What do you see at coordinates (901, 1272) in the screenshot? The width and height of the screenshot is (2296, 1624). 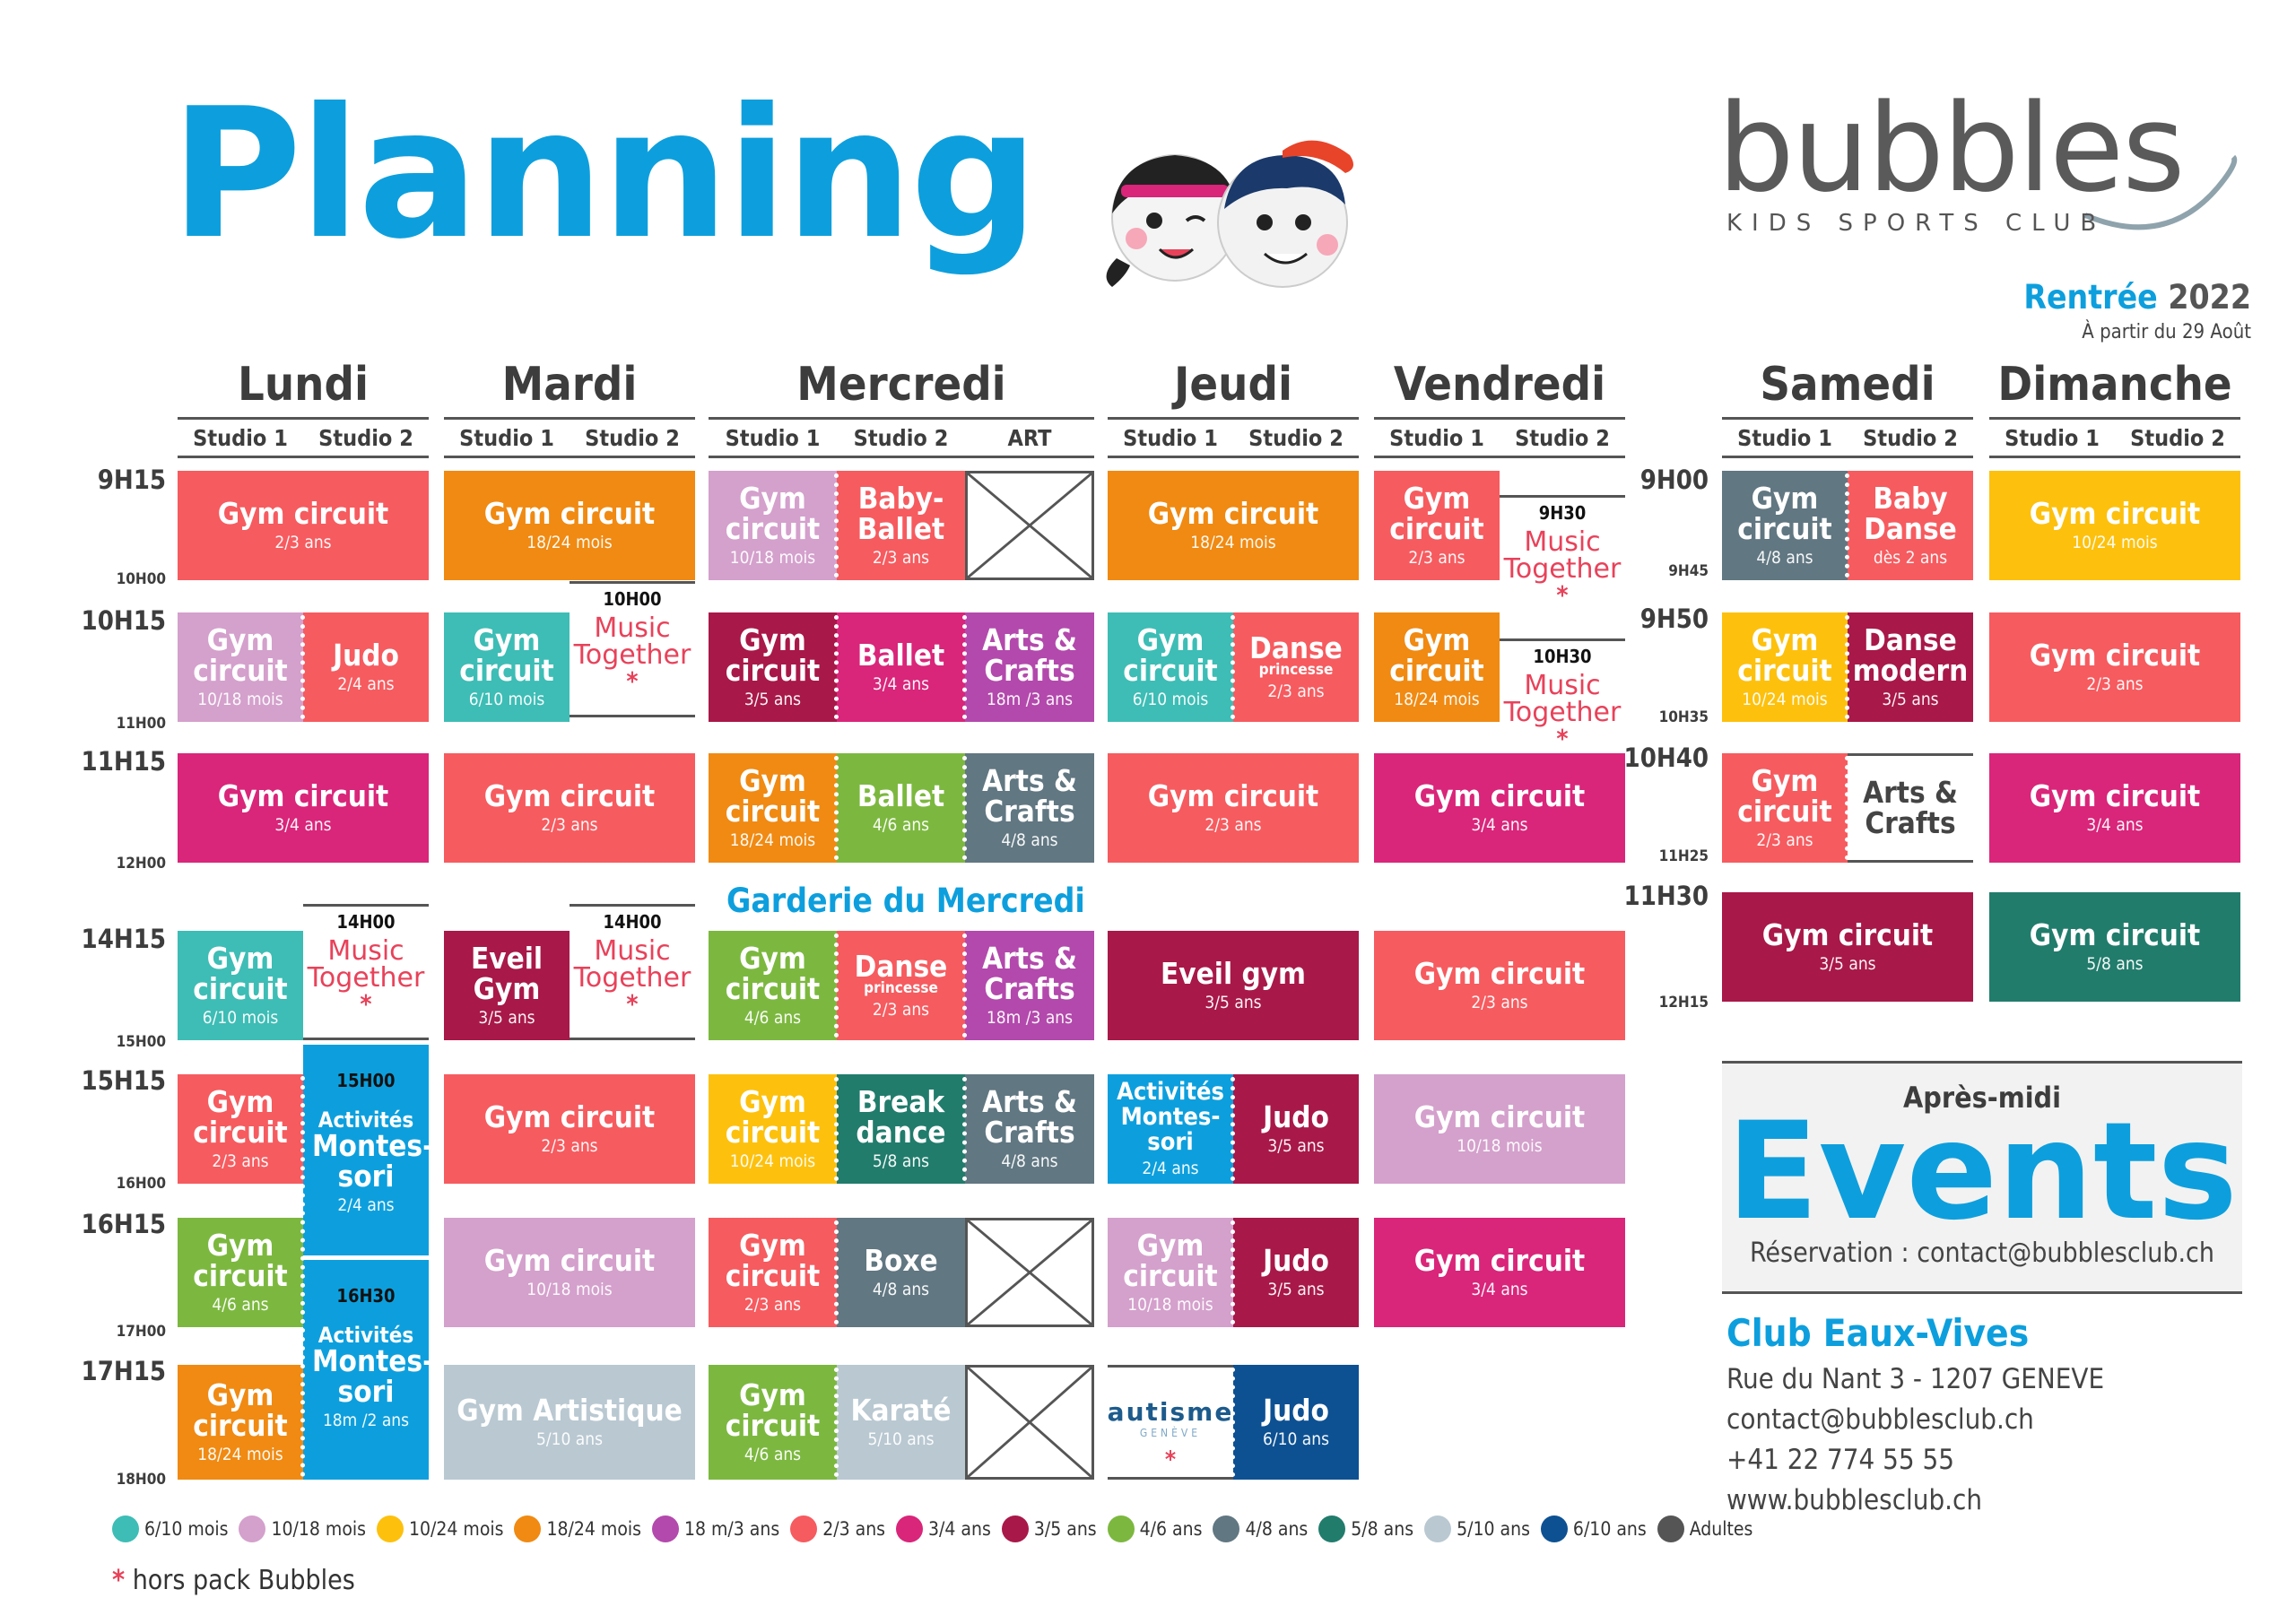 I see `class-block: Boxe 4/8 ans` at bounding box center [901, 1272].